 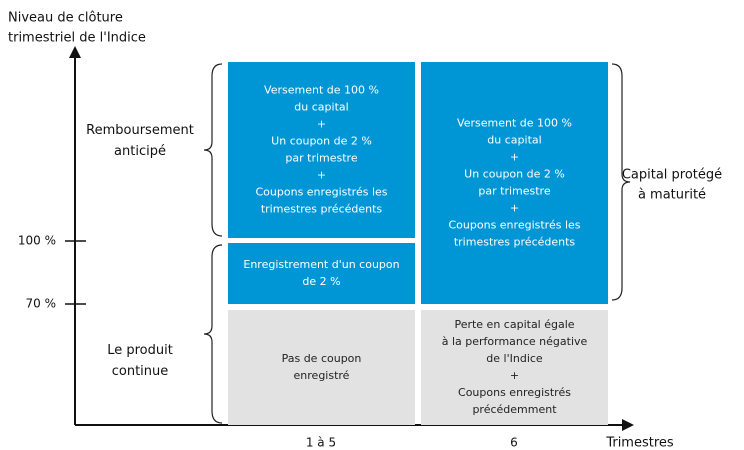 What do you see at coordinates (321, 264) in the screenshot?
I see `label-line: Enregistrement d'un coupon` at bounding box center [321, 264].